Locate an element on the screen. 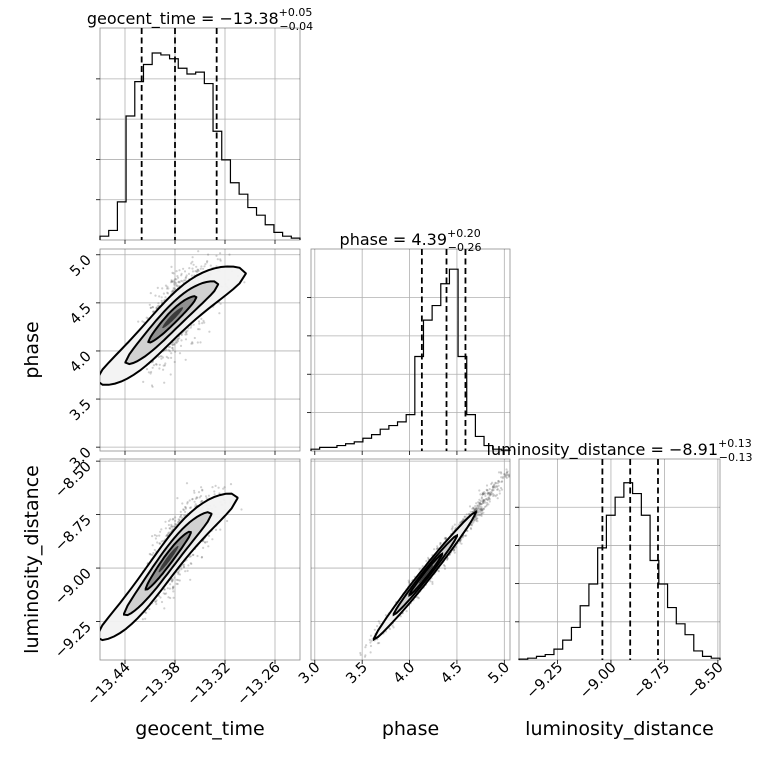 Image resolution: width=760 pixels, height=760 pixels. title-minus-luminosity_distance: −0.13 is located at coordinates (736, 457).